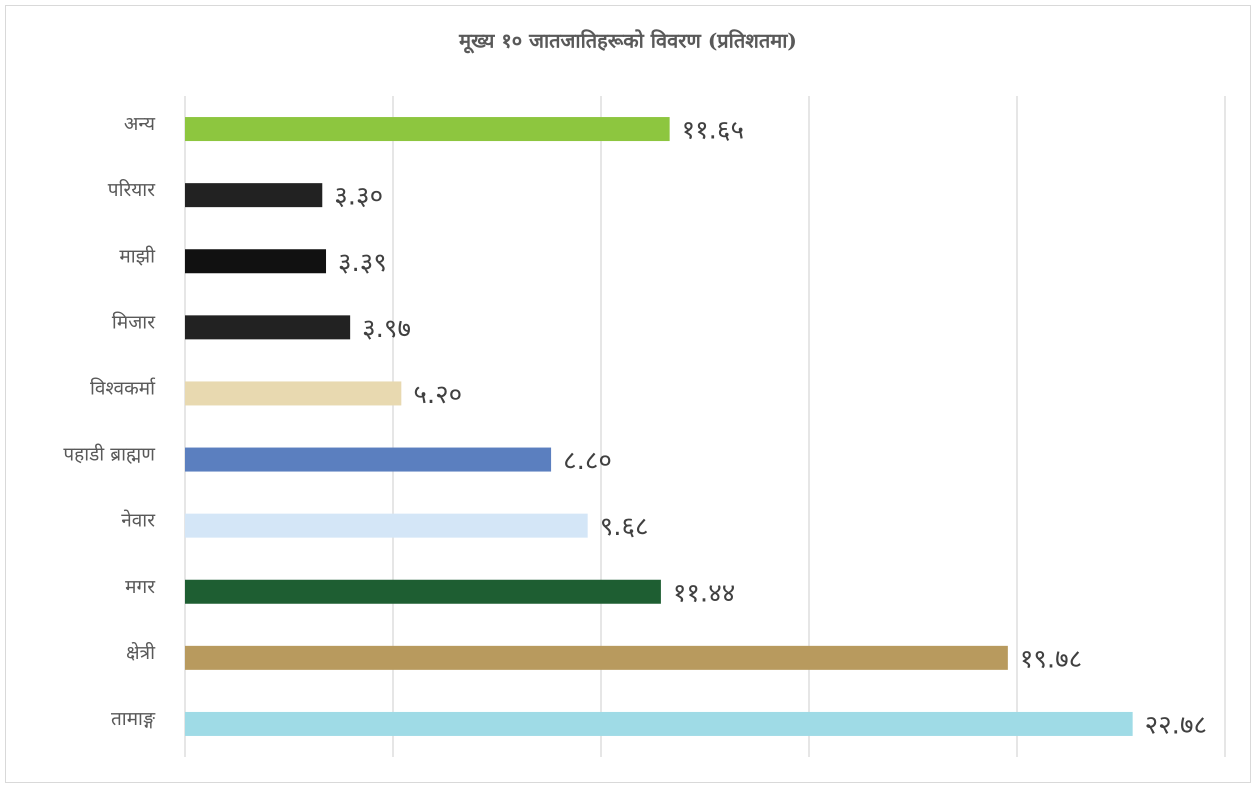 This screenshot has height=788, width=1257. Describe the element at coordinates (713, 131) in the screenshot. I see `value-label: ११.६५` at that location.